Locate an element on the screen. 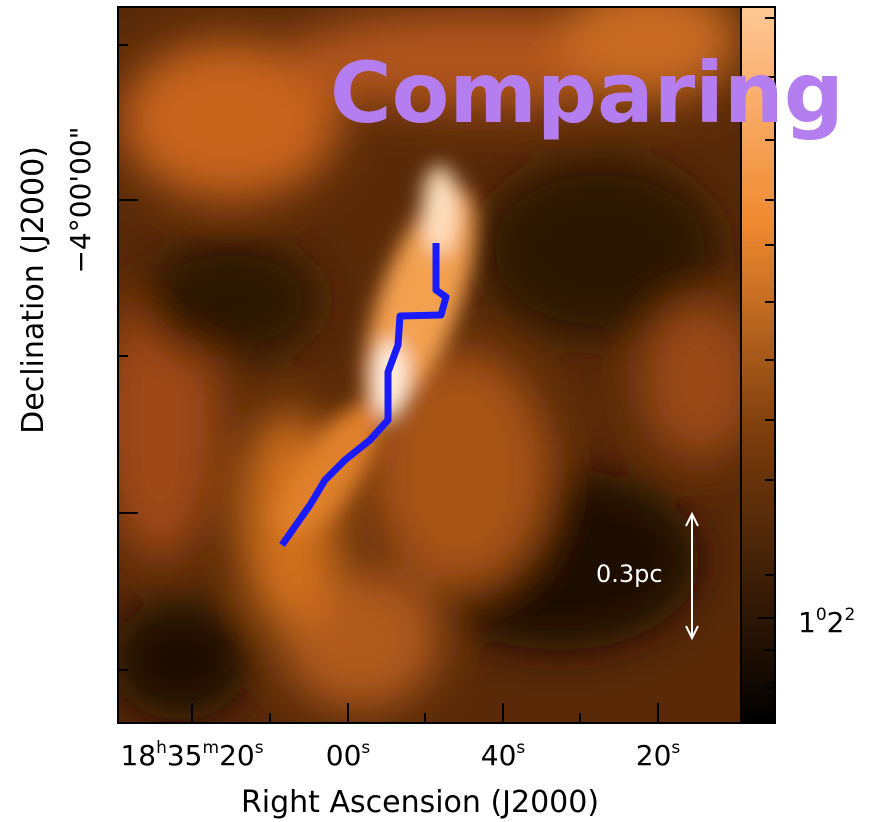 This screenshot has height=822, width=869. superscript: 0 is located at coordinates (821, 615).